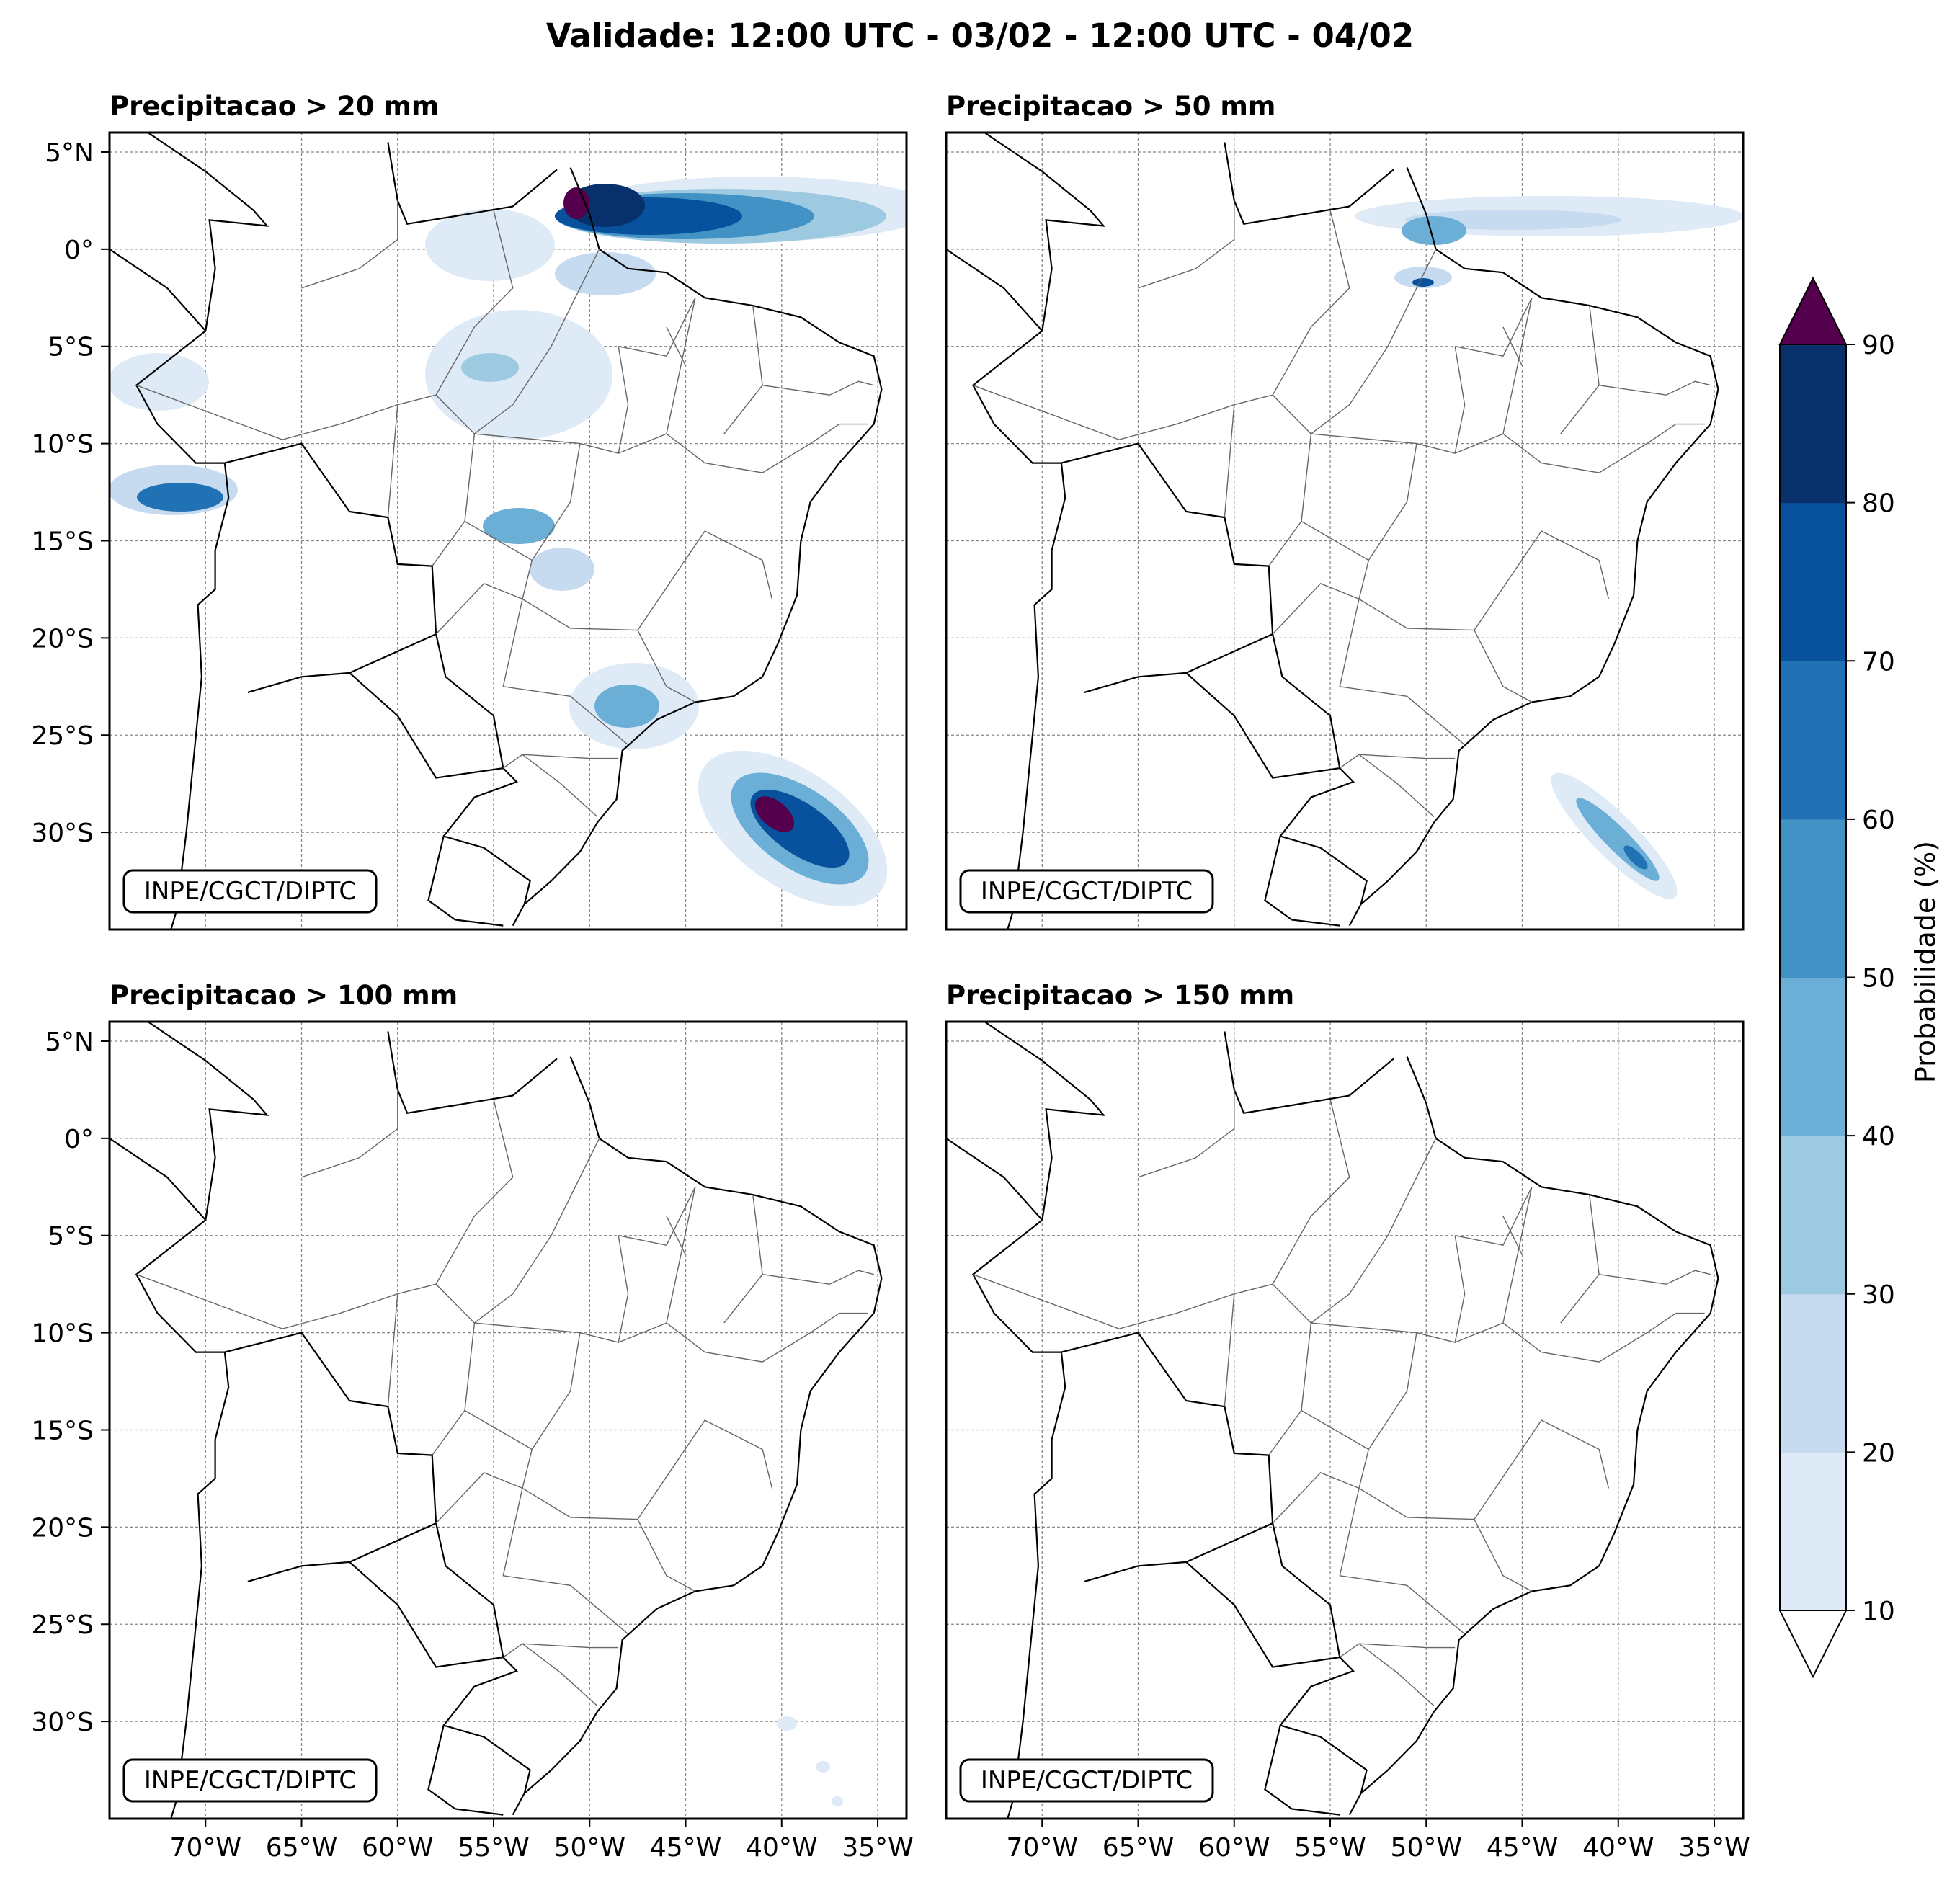 The width and height of the screenshot is (1960, 1877). Describe the element at coordinates (1522, 1848) in the screenshot. I see `lon-tick-label: 45°W` at that location.